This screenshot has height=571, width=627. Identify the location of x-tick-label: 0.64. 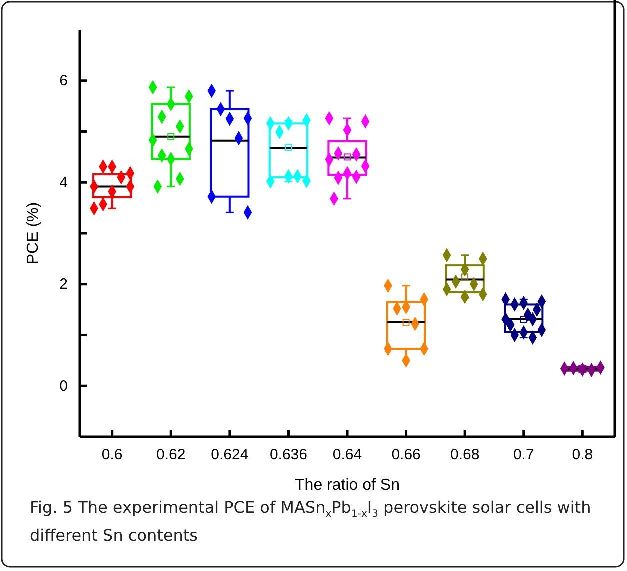
(347, 455).